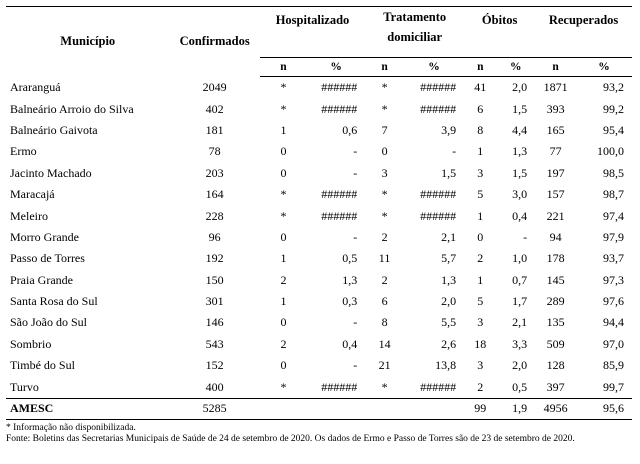 The image size is (640, 464). What do you see at coordinates (312, 20) in the screenshot?
I see `header-hospitalizado: Hospitalizado` at bounding box center [312, 20].